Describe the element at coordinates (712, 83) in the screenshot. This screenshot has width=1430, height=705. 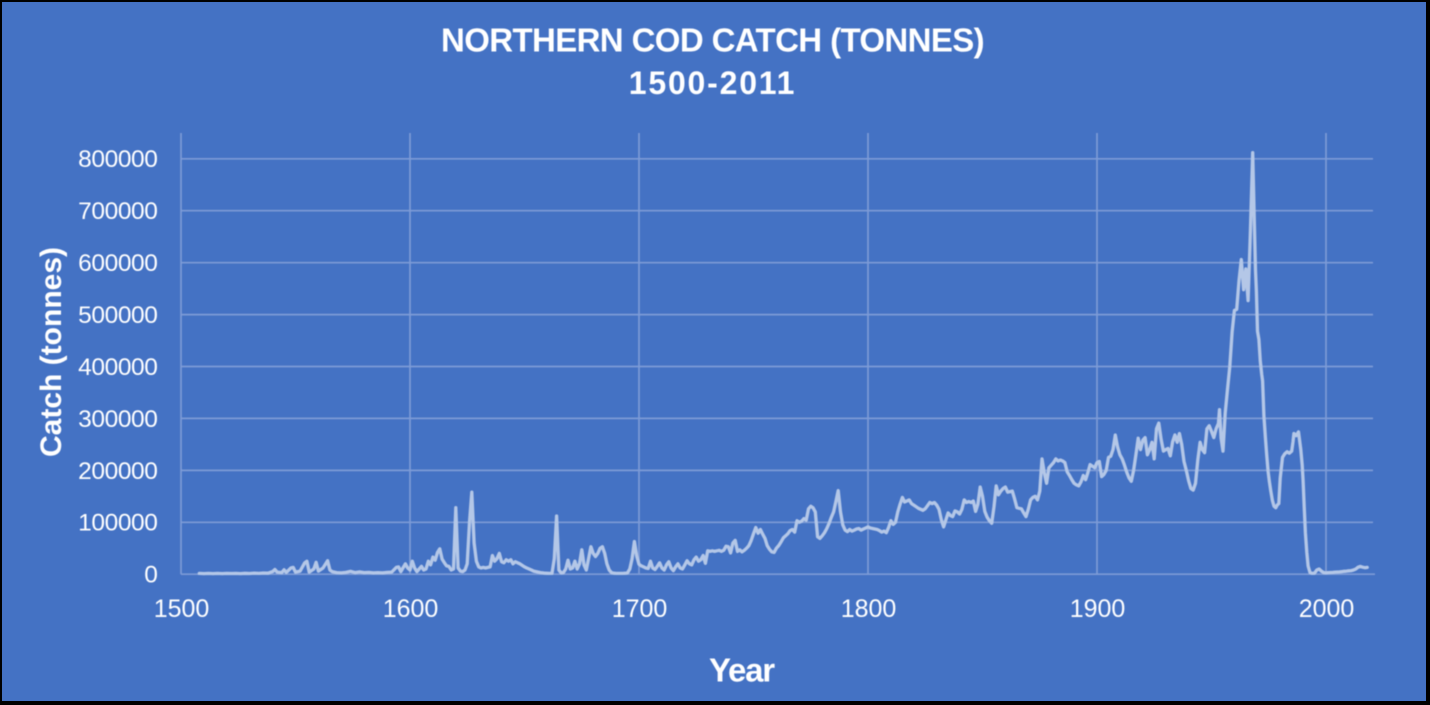
I see `svg-text: 1500-2011` at that location.